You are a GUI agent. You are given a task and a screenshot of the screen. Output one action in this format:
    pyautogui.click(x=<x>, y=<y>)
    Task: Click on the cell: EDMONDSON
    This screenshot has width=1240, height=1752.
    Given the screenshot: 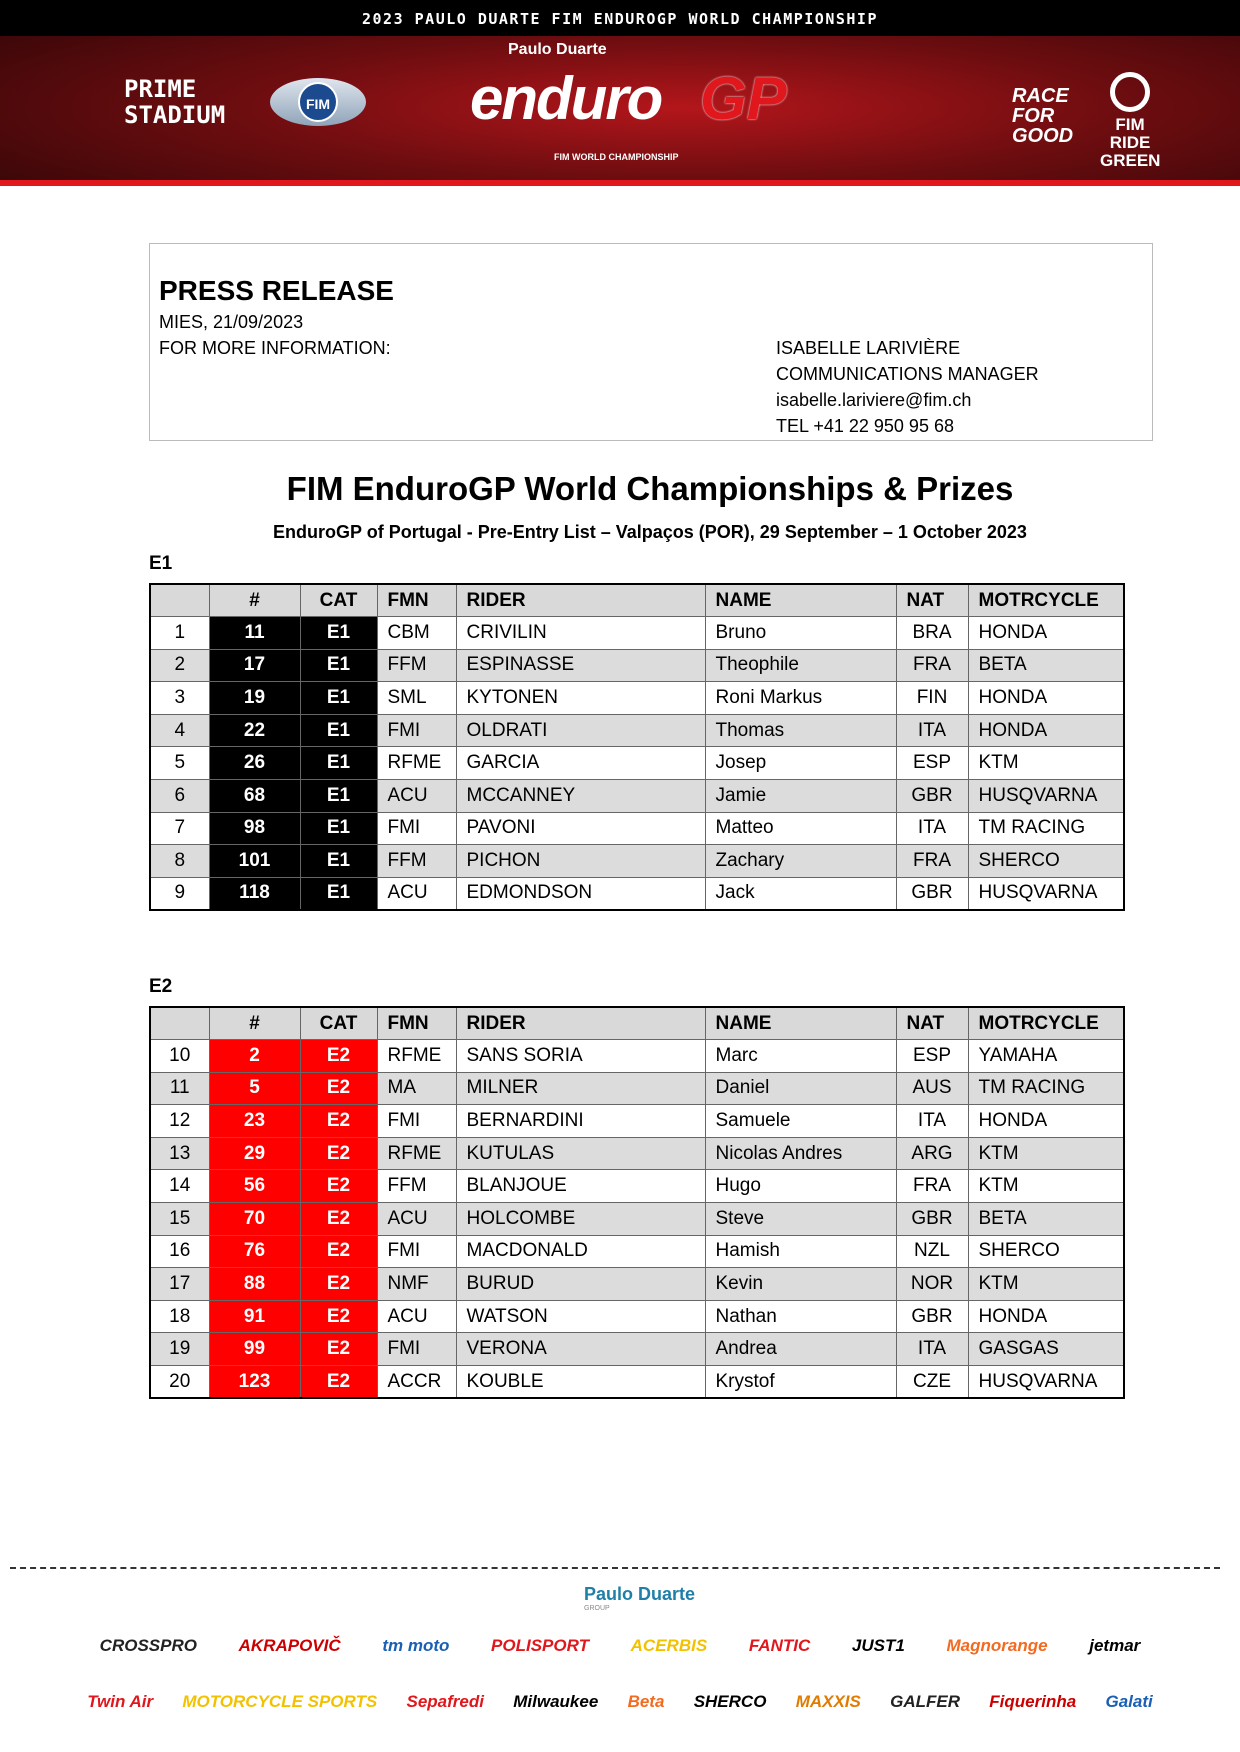 What is the action you would take?
    pyautogui.click(x=580, y=893)
    